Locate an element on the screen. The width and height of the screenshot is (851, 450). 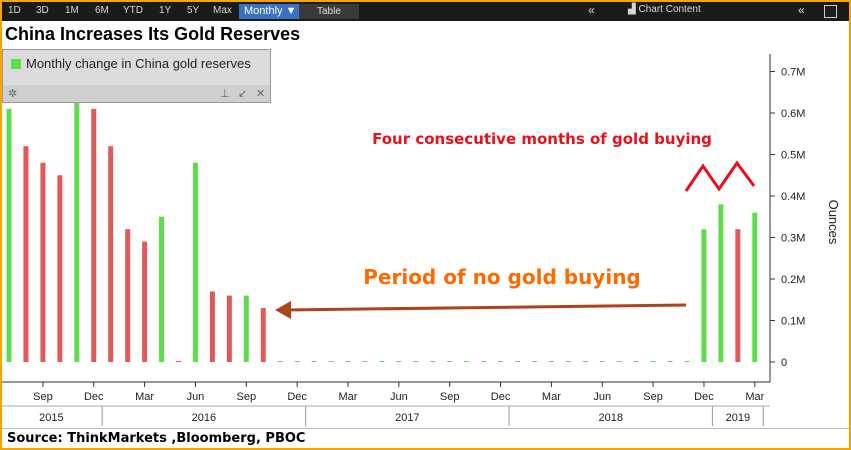
year-label: 2016 is located at coordinates (204, 418).